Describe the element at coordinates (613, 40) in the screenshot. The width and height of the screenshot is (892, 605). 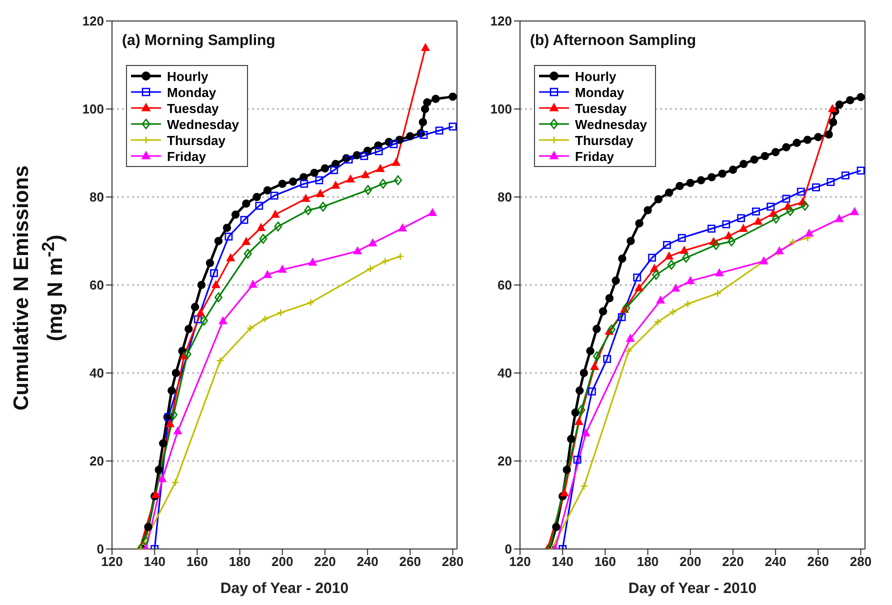
I see `text: (b) Afternoon Sampling` at that location.